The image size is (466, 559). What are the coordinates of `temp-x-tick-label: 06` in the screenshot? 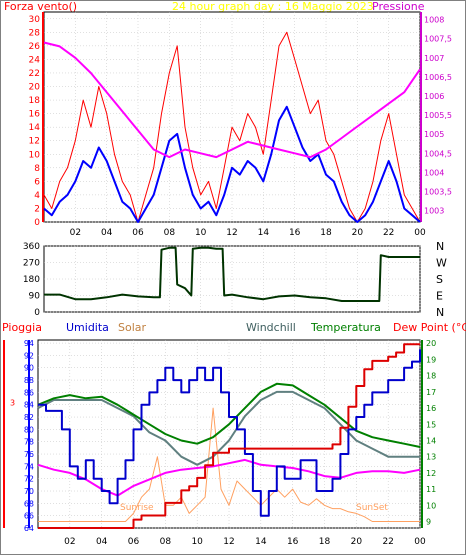 It's located at (134, 542).